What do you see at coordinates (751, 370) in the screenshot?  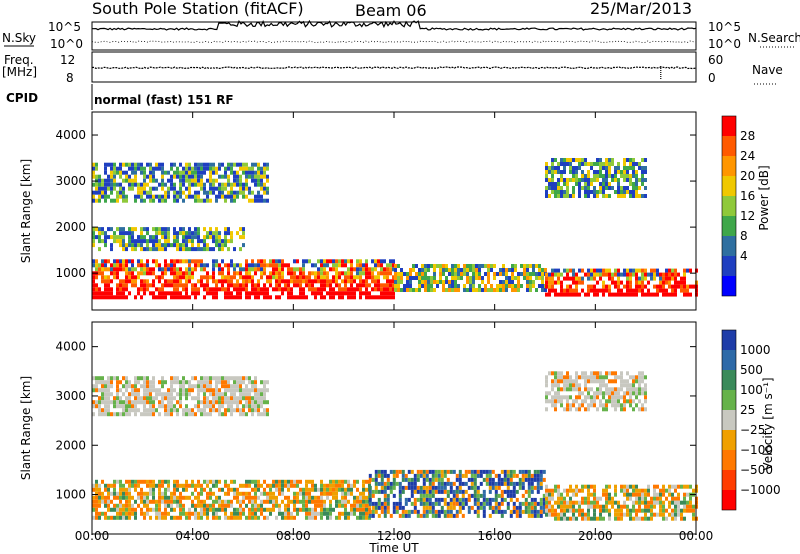 I see `colorbar-tick: 500` at bounding box center [751, 370].